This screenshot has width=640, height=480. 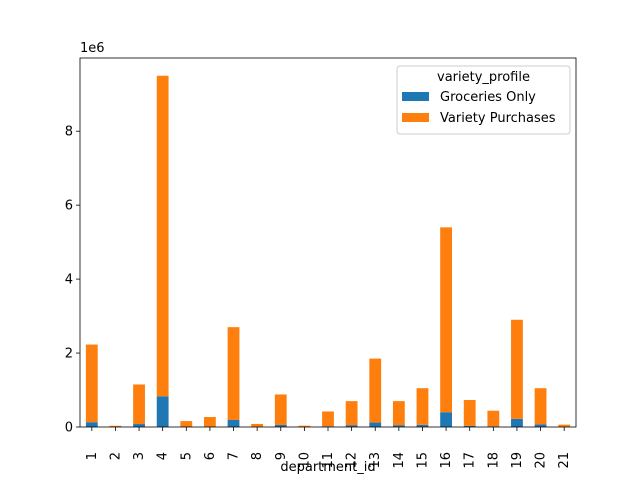 I want to click on x-tick-label: 16, so click(x=446, y=460).